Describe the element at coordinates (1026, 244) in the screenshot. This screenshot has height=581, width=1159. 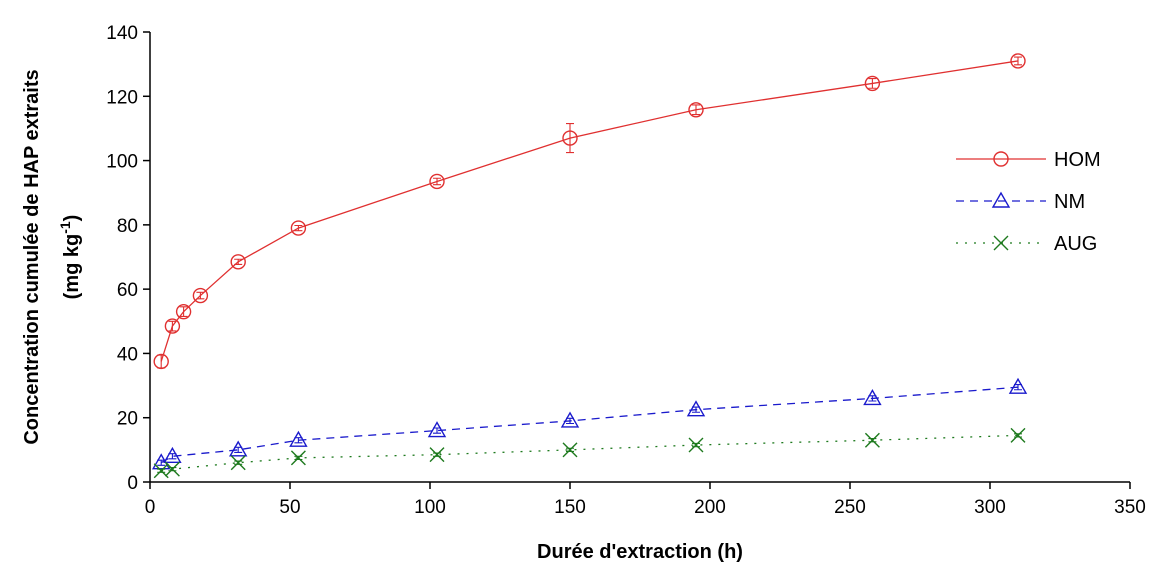
I see `legend-entry-aug: AUG` at that location.